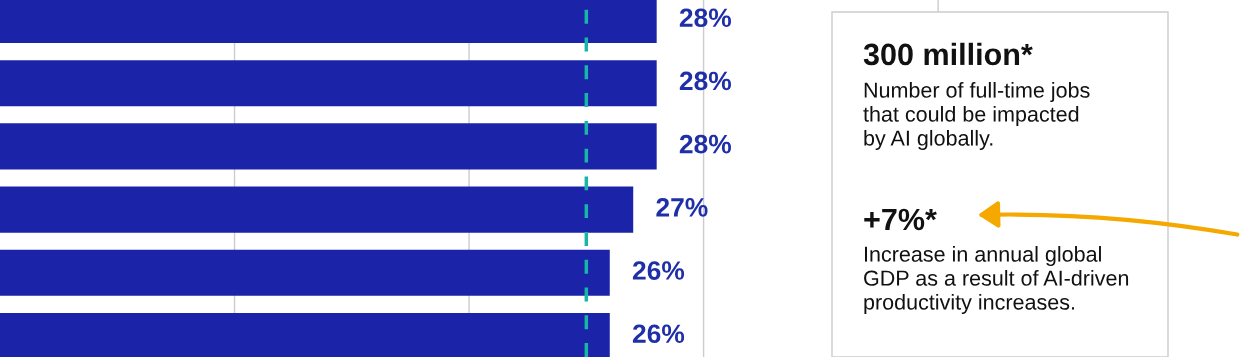 This screenshot has height=357, width=1243. I want to click on annotation: Increase in annual global GDP as a result of AI-driven productivity increases., so click(996, 280).